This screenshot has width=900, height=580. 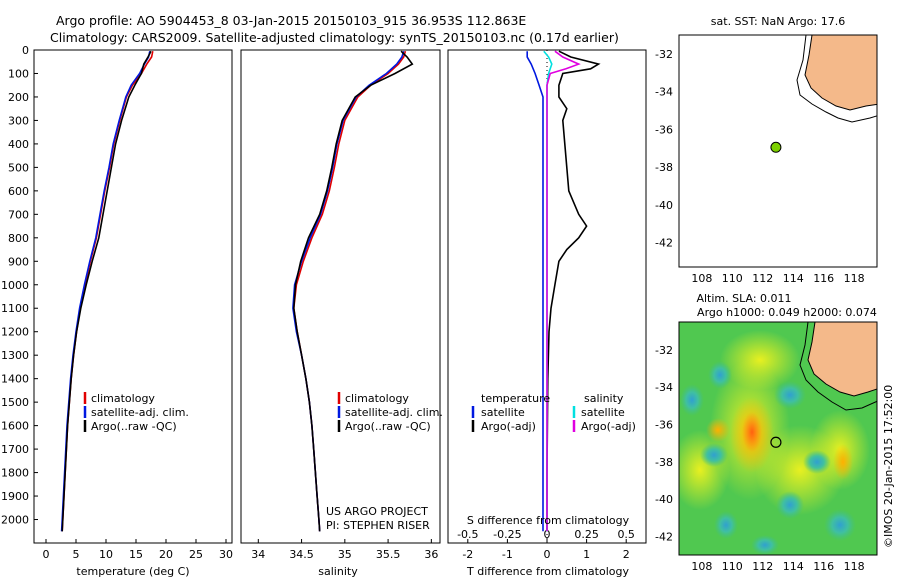 I want to click on x-tick-label-top: 0.5, so click(x=626, y=534).